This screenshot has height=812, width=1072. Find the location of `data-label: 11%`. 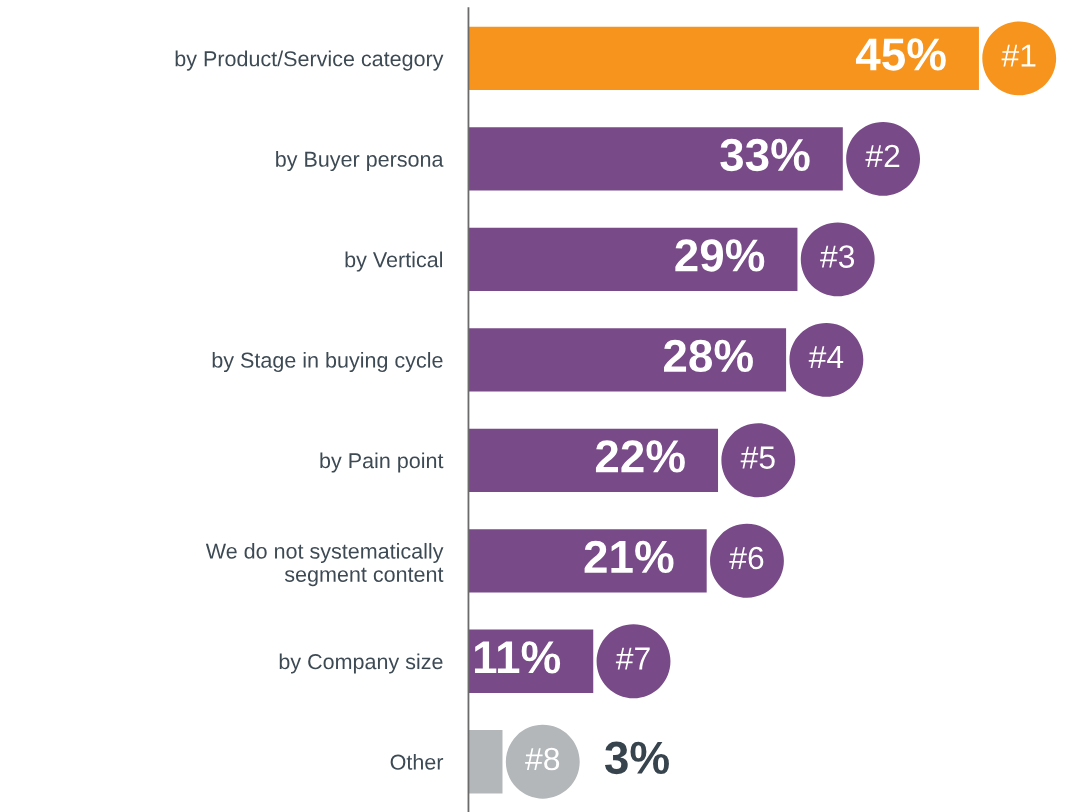

data-label: 11% is located at coordinates (517, 657).